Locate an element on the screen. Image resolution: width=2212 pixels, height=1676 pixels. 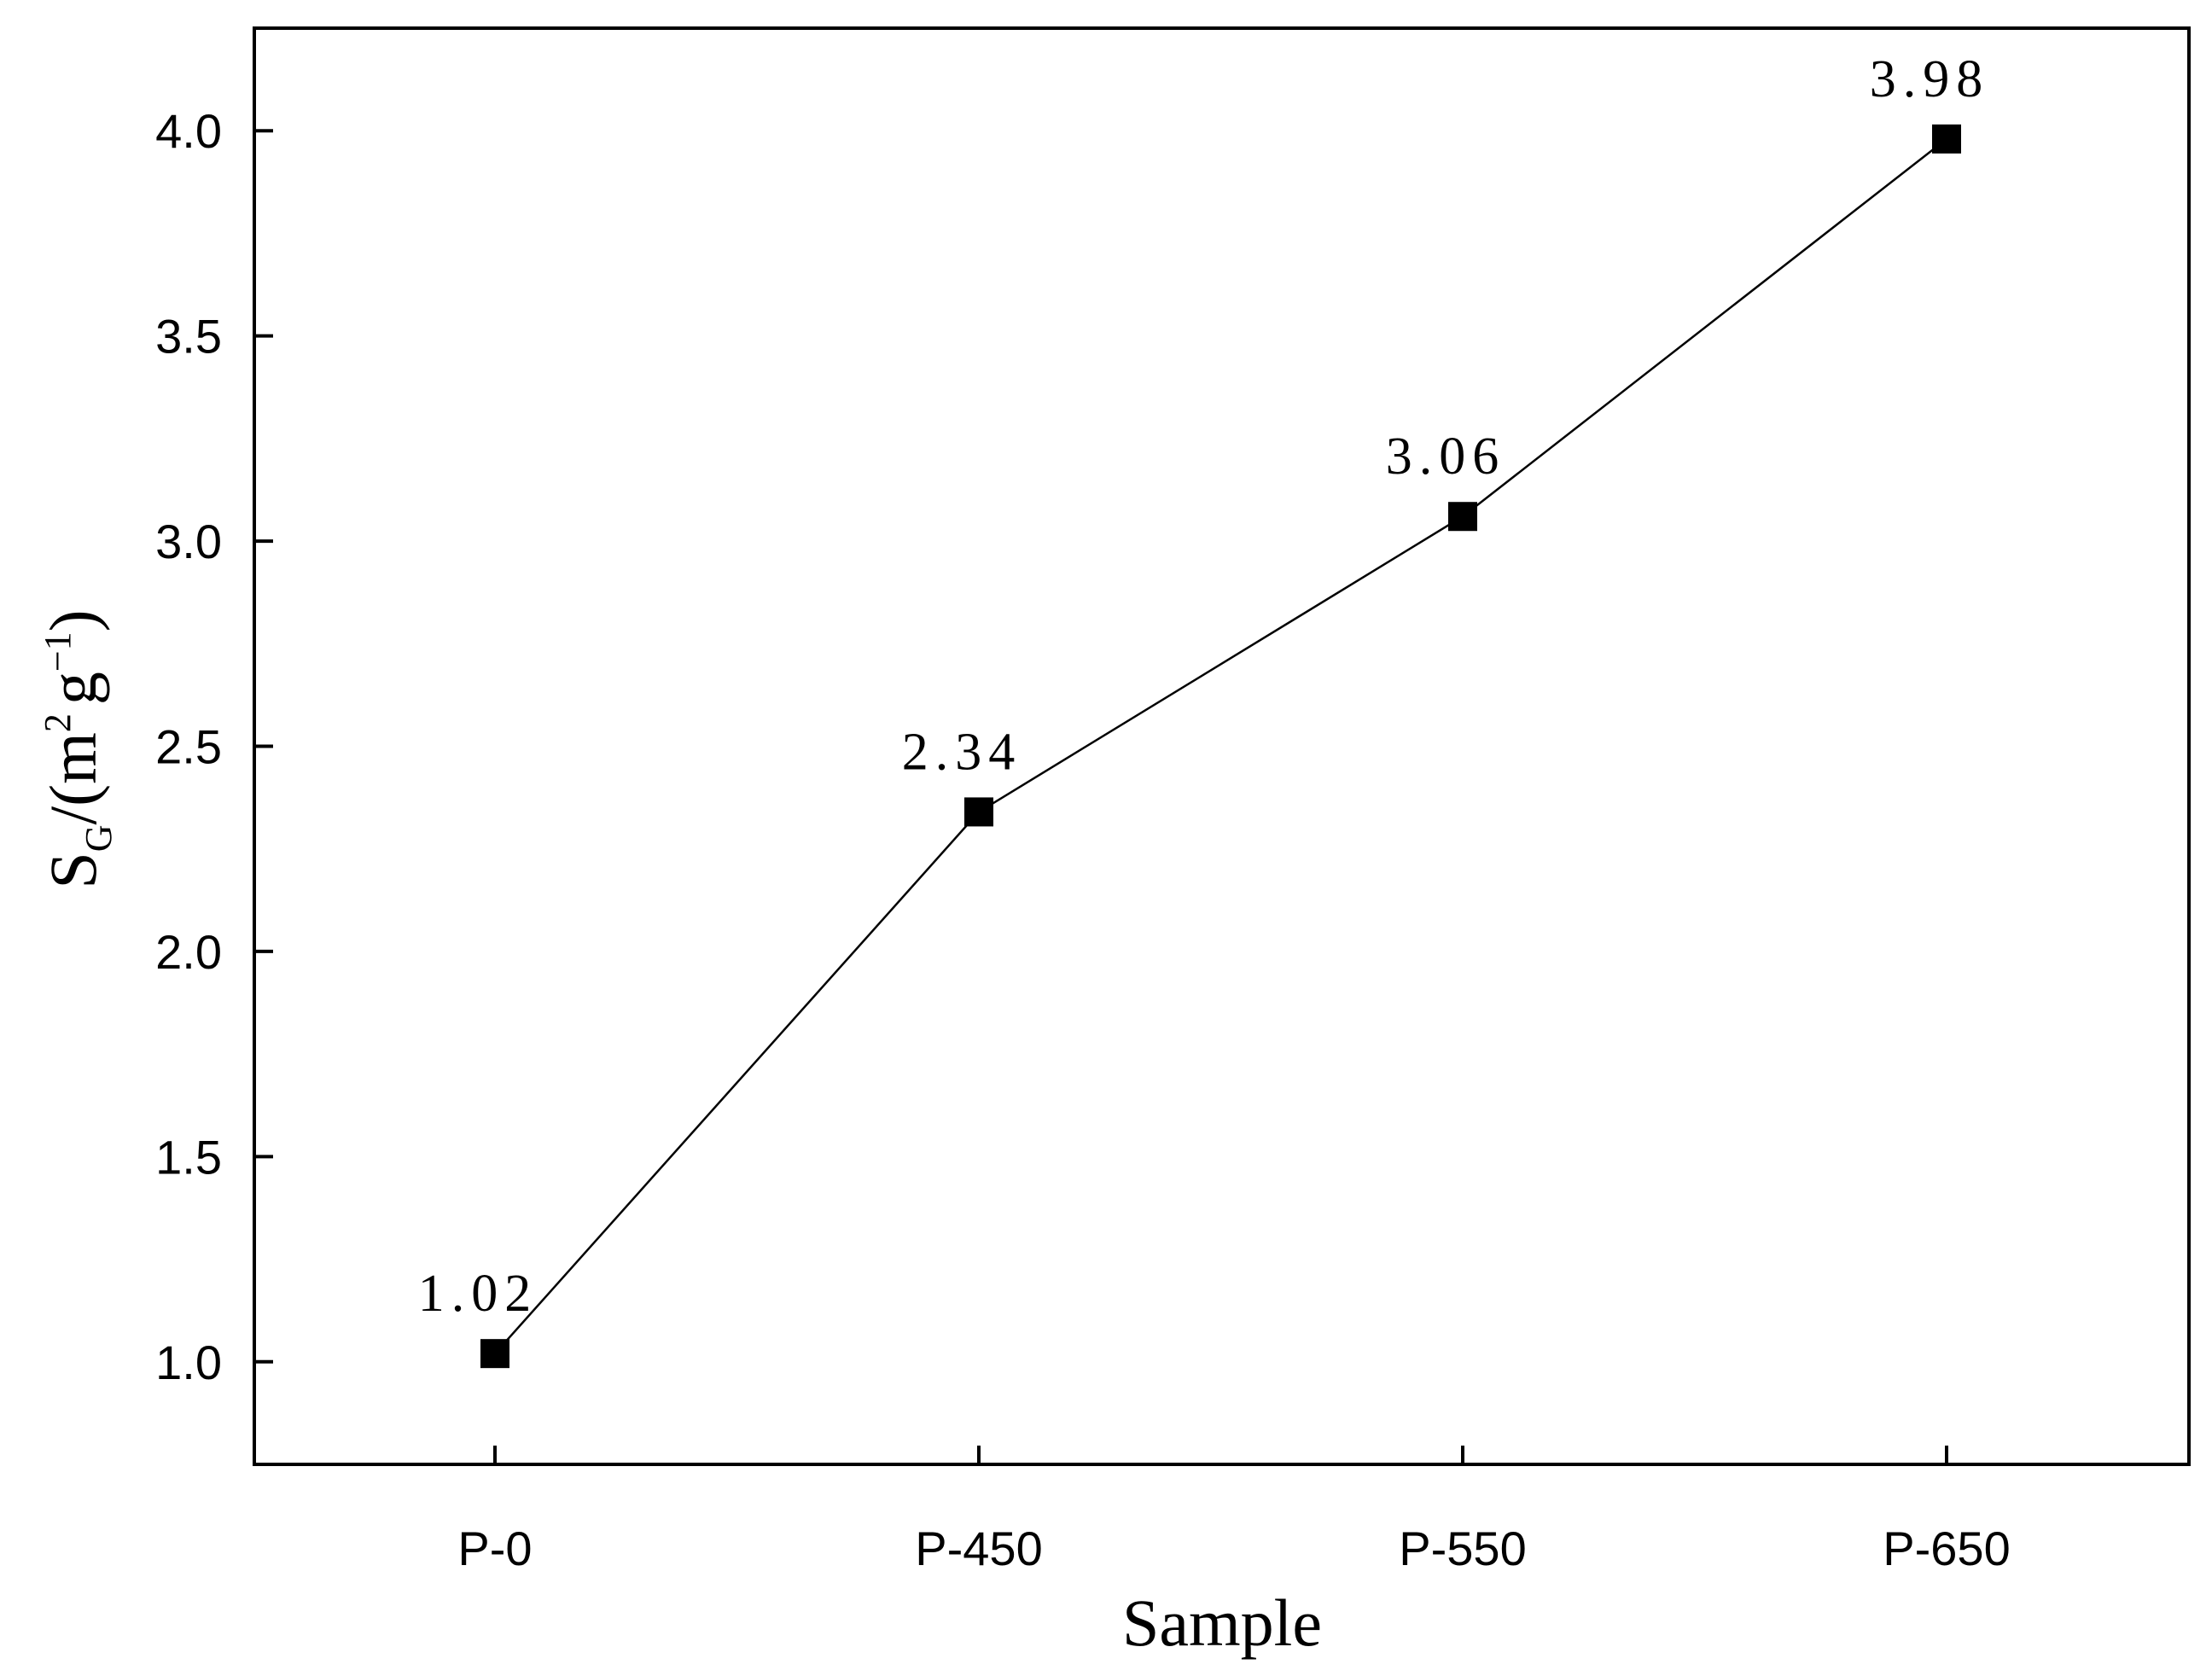
y-axis-title-unit-mid: g is located at coordinates (73, 688).